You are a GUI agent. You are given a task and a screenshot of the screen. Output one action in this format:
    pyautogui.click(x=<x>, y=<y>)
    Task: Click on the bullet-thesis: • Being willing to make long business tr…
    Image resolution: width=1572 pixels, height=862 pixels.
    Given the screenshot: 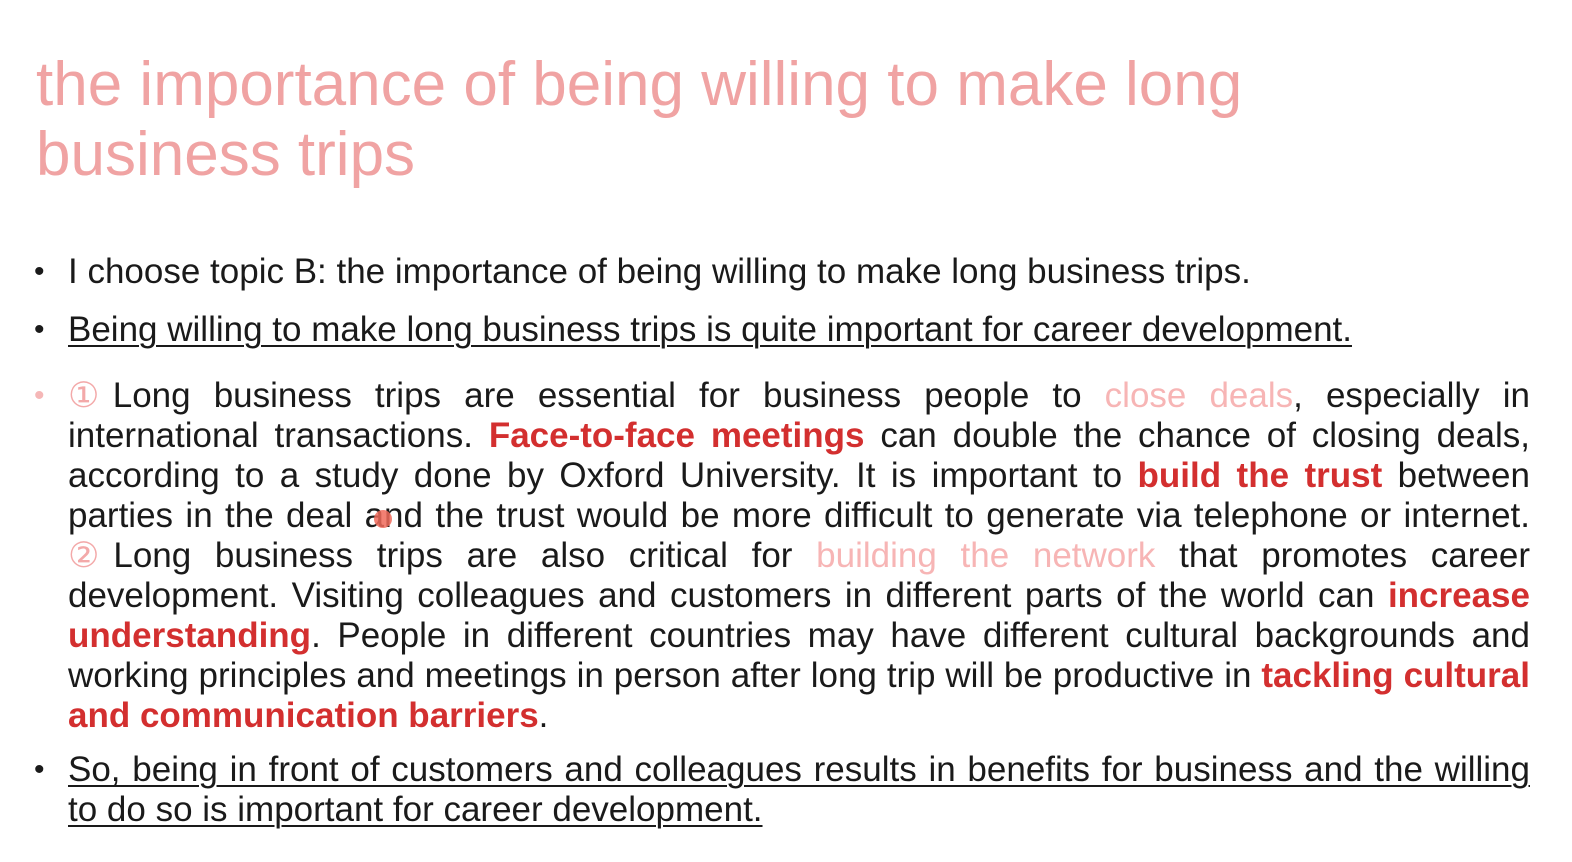 What is the action you would take?
    pyautogui.click(x=780, y=330)
    